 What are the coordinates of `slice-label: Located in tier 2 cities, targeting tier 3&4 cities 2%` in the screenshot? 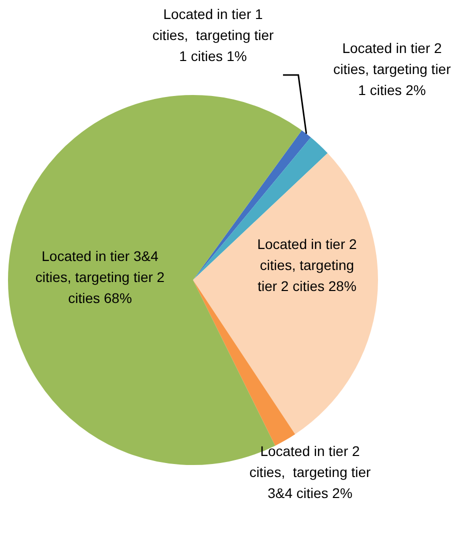 It's located at (310, 471).